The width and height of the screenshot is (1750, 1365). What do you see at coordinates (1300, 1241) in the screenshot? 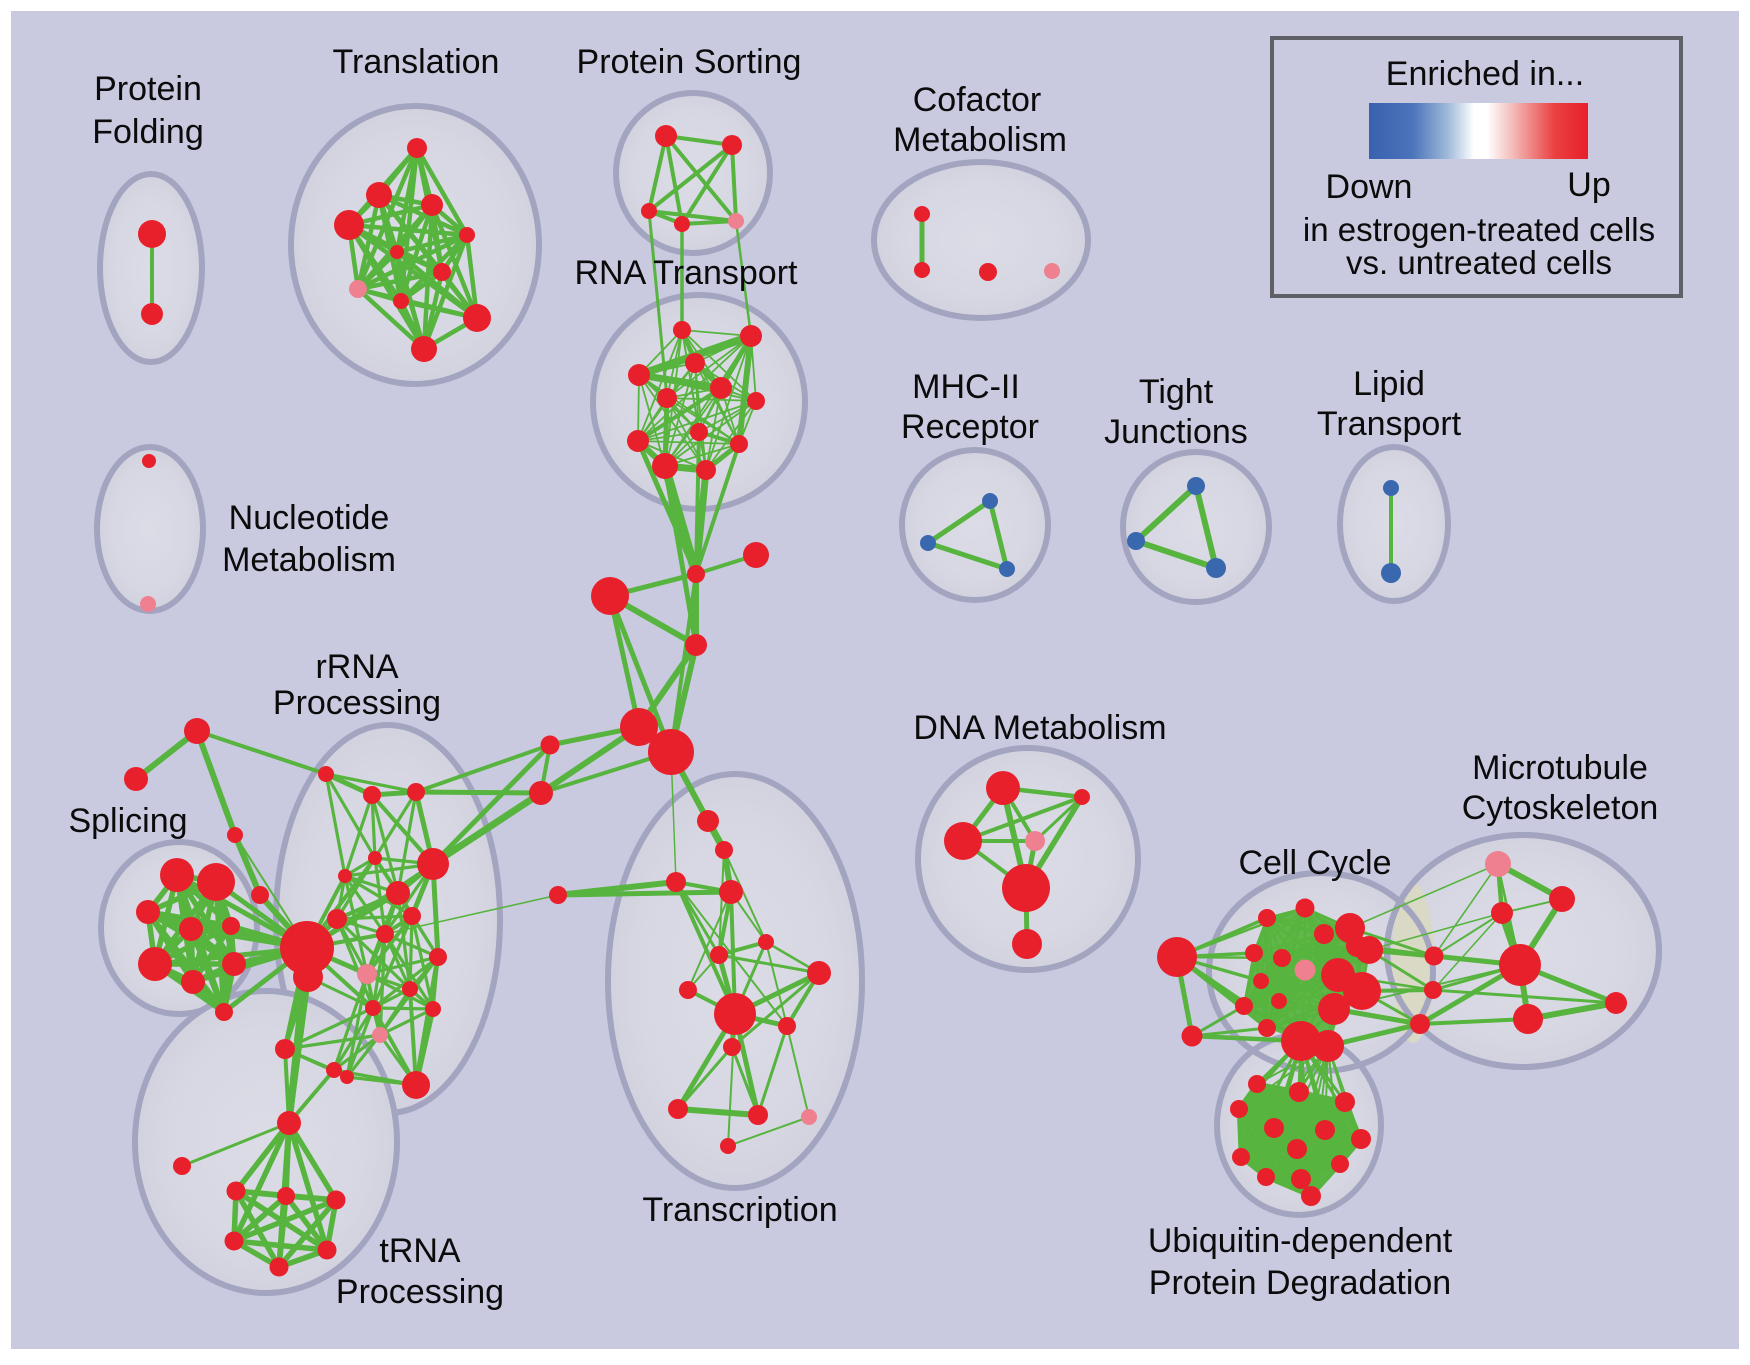
I see `svg-text: Ubiquitin-dependent` at bounding box center [1300, 1241].